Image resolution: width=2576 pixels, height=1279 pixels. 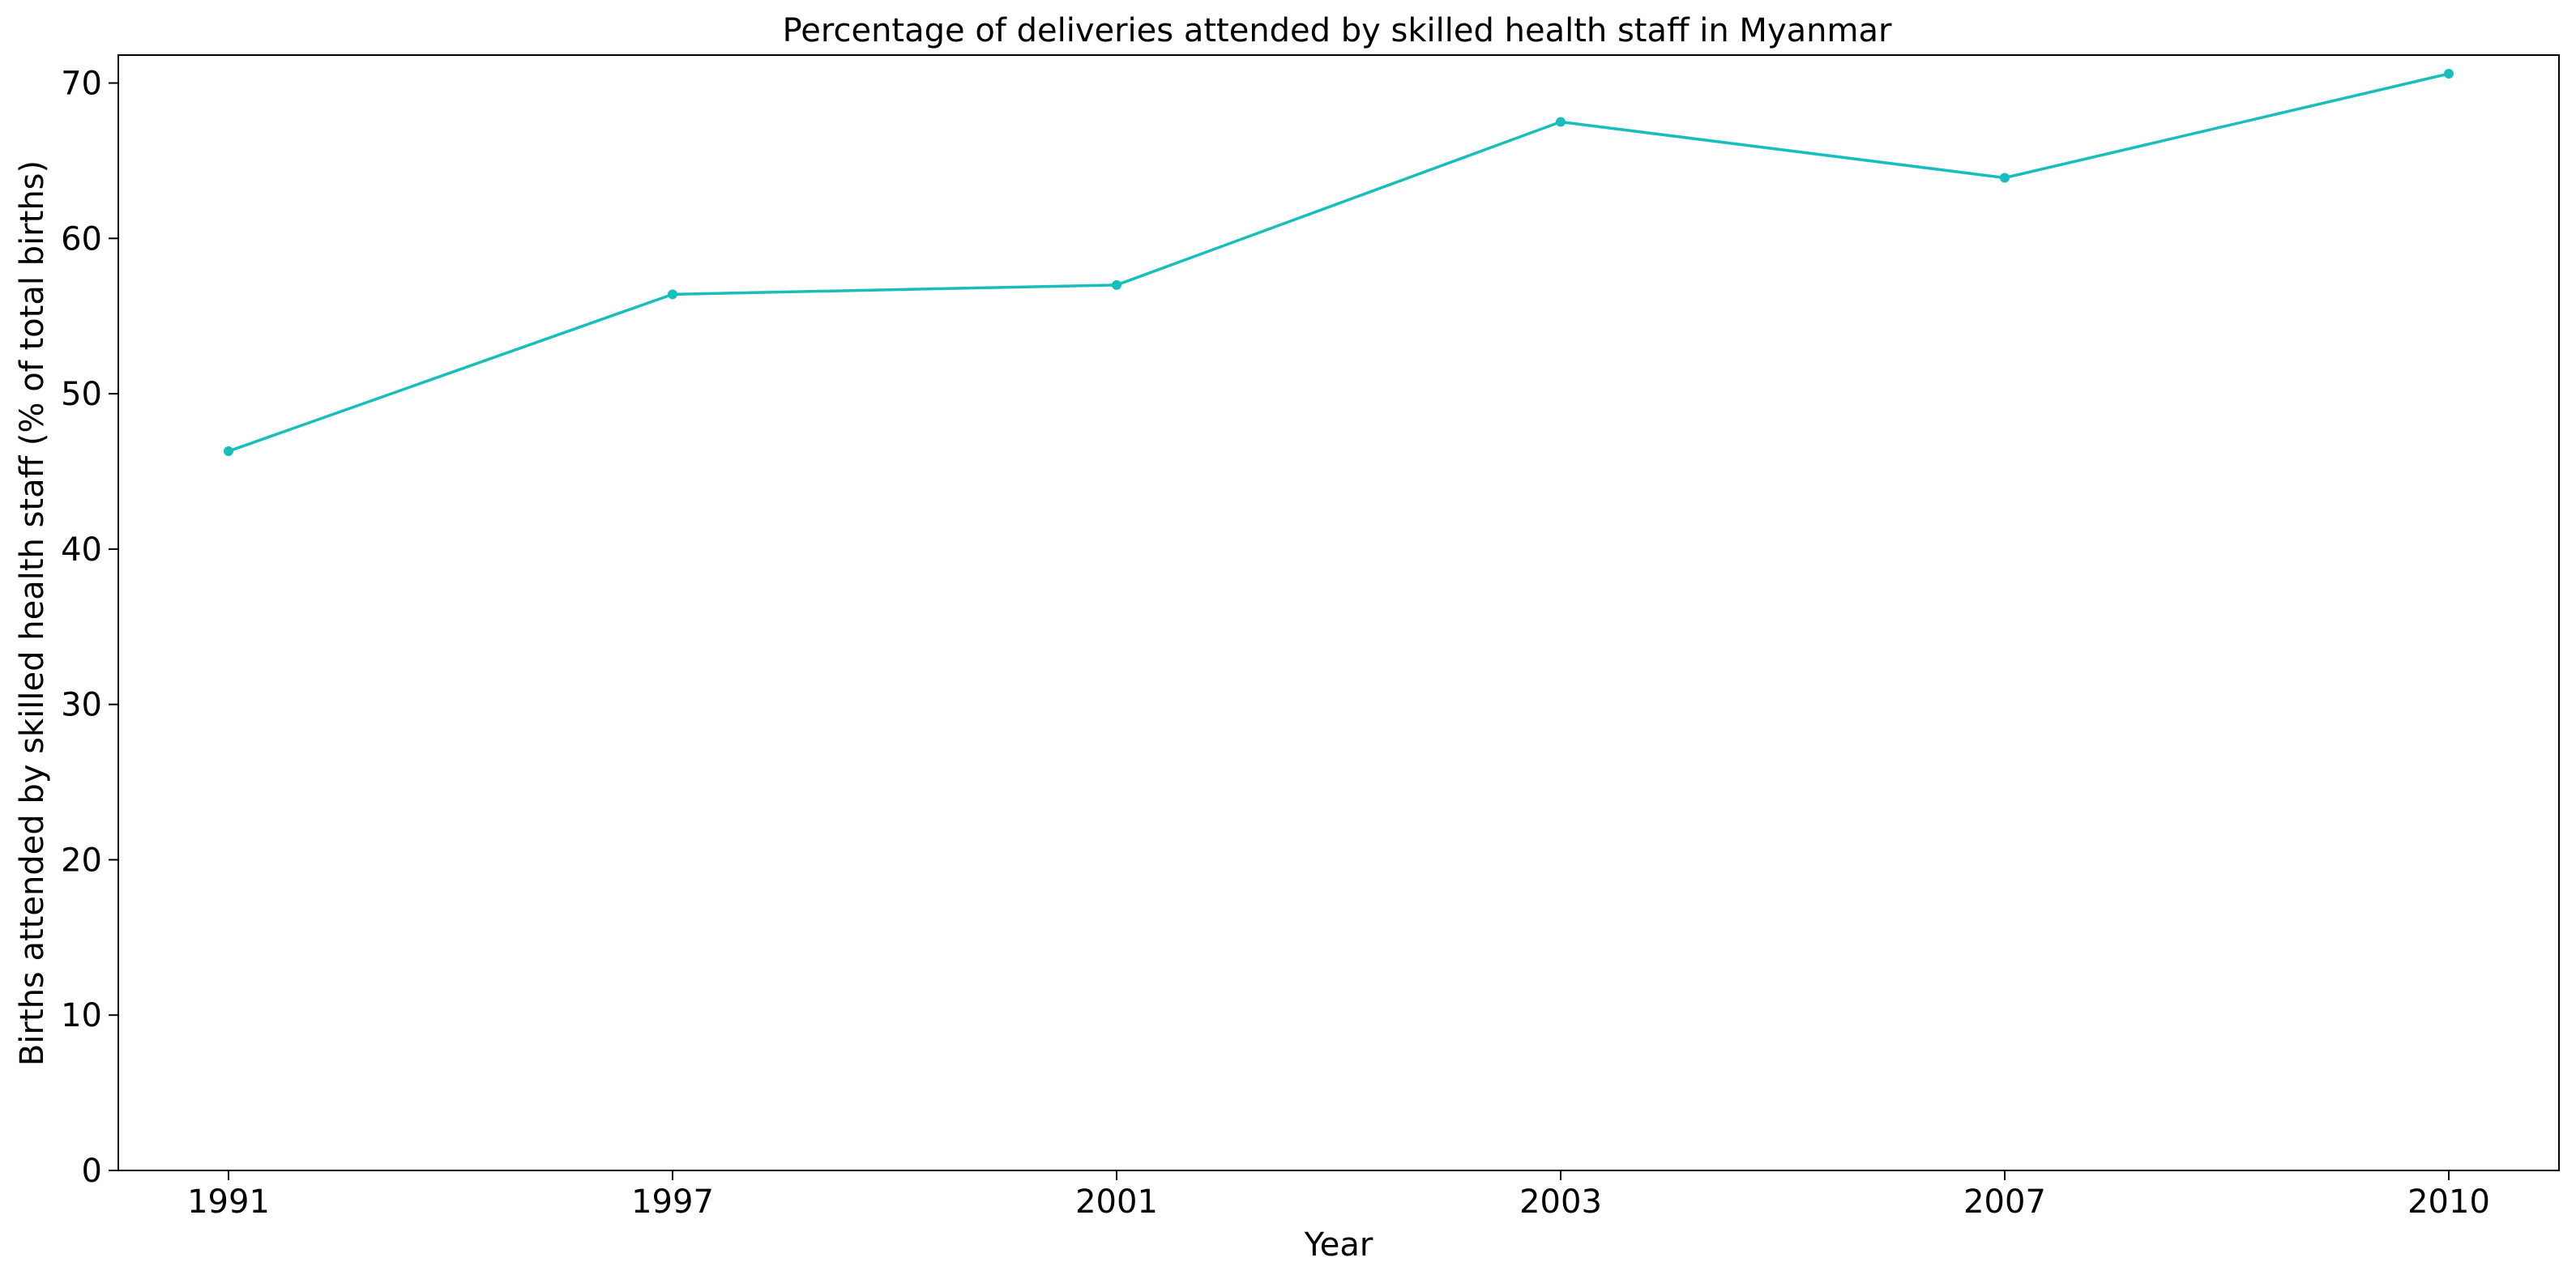 What do you see at coordinates (1560, 1202) in the screenshot?
I see `x-tick-label: 2003` at bounding box center [1560, 1202].